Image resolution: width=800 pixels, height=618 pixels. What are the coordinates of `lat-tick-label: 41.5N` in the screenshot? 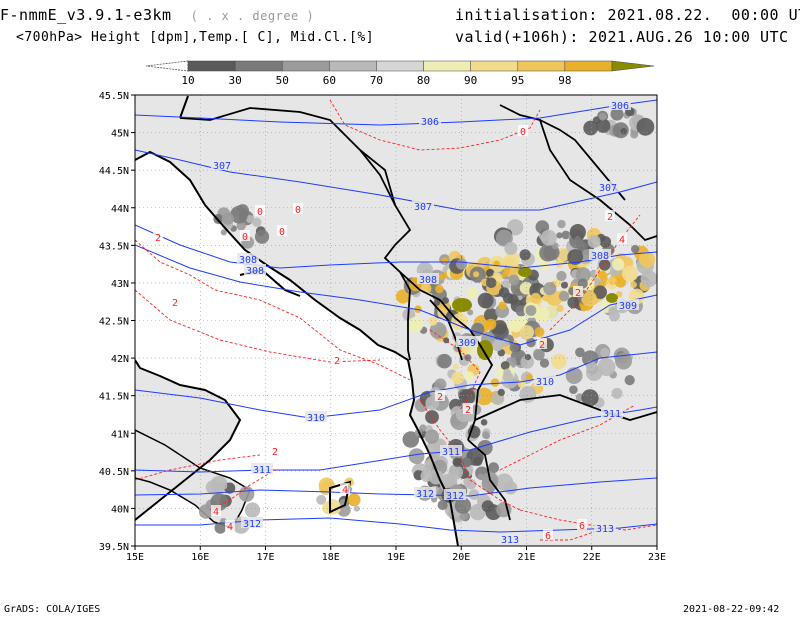 It's located at (114, 397).